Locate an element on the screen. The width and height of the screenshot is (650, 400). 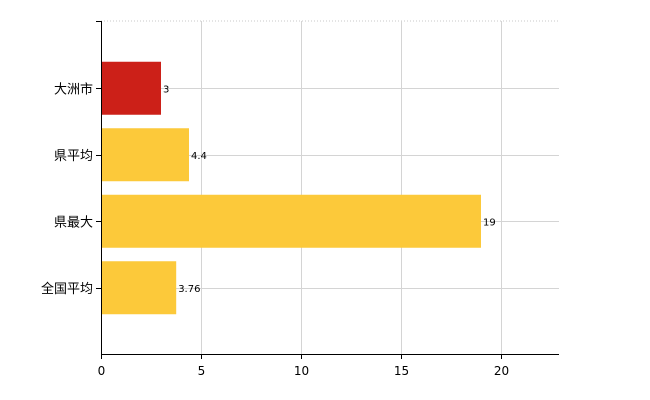
x-tick-label-2: 10 is located at coordinates (301, 371).